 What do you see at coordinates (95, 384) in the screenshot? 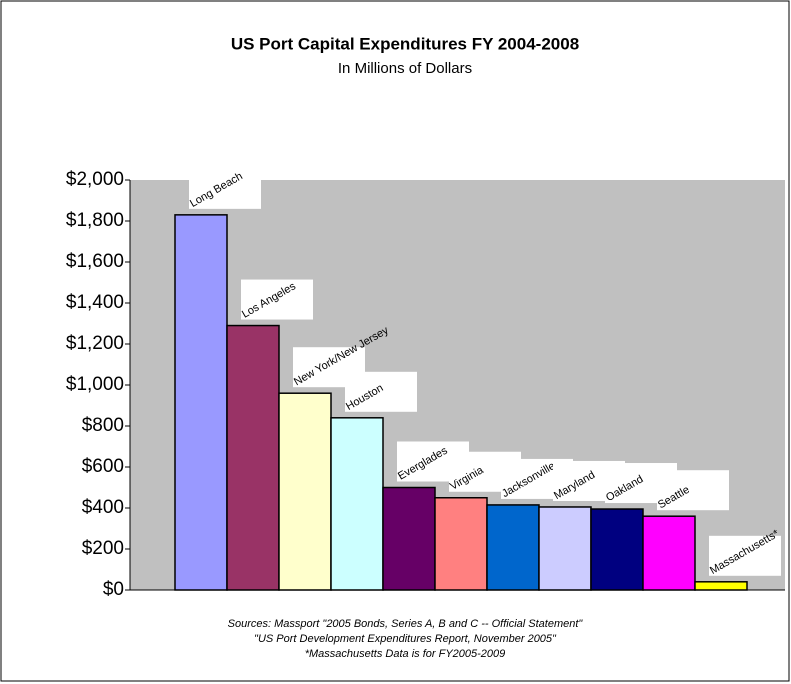
I see `y-tick-label: $1,000` at bounding box center [95, 384].